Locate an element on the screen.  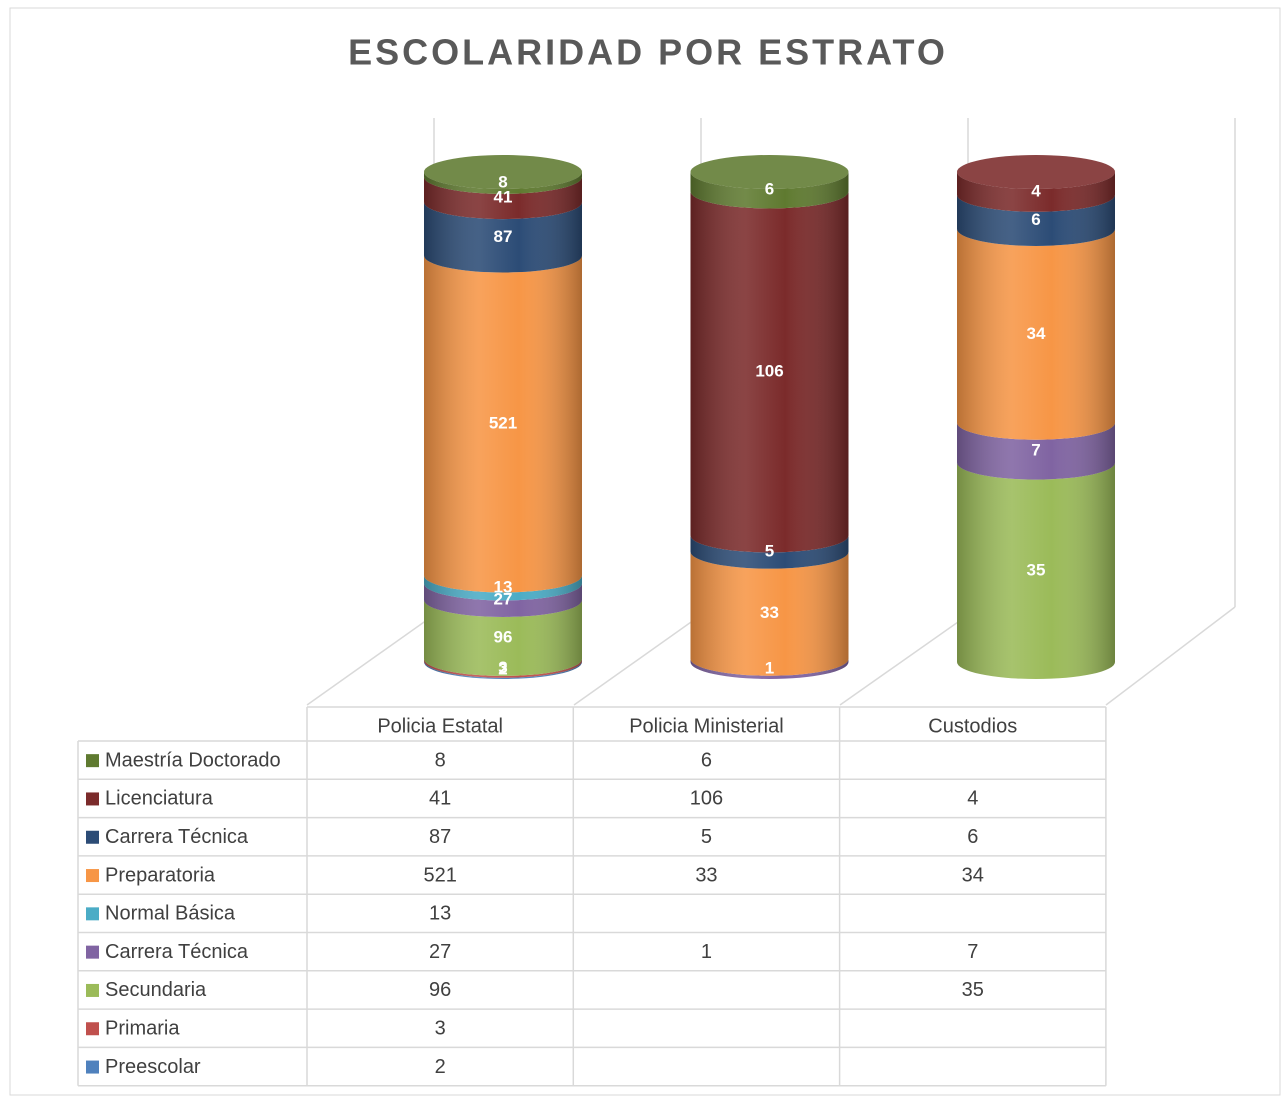
table-cell: 41 is located at coordinates (440, 799).